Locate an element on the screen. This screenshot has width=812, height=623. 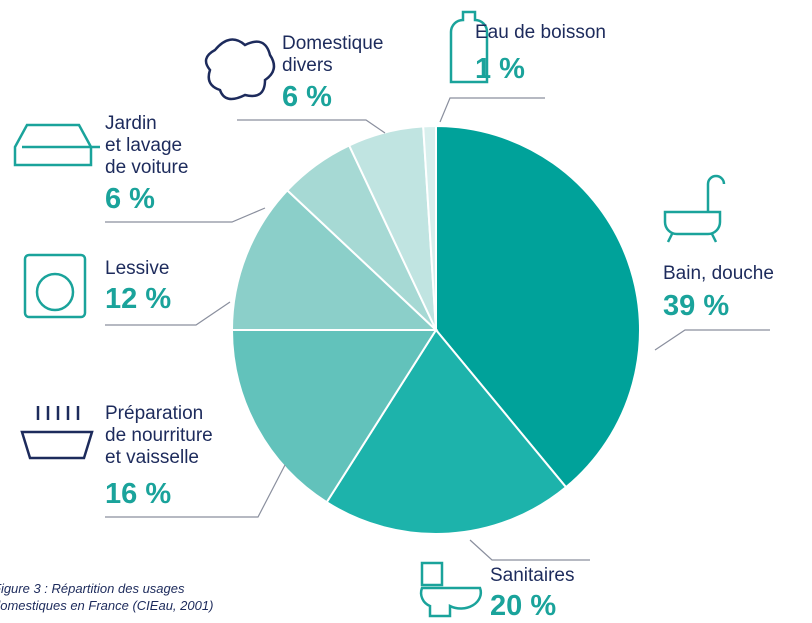
splash-icon is located at coordinates (240, 69).